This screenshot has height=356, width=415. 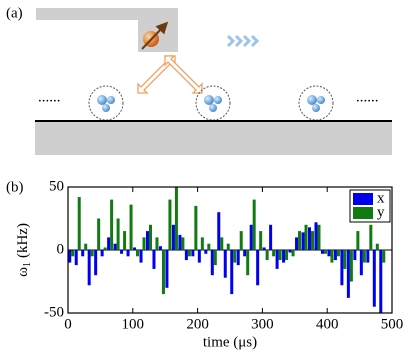 I want to click on spin-arrow, so click(x=155, y=35).